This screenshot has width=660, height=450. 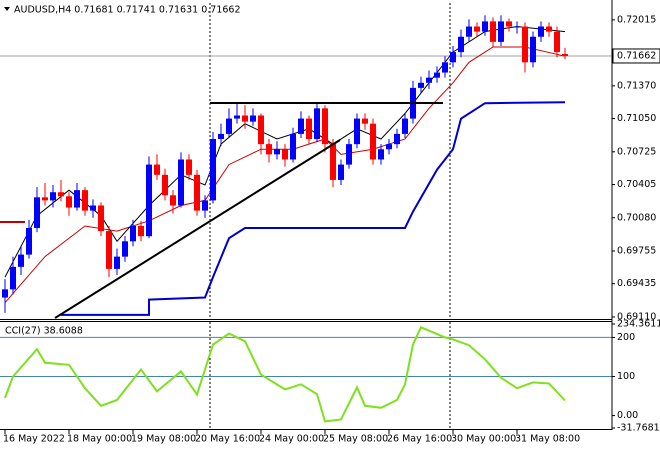 What do you see at coordinates (636, 316) in the screenshot?
I see `y-tick-label: 0.69110` at bounding box center [636, 316].